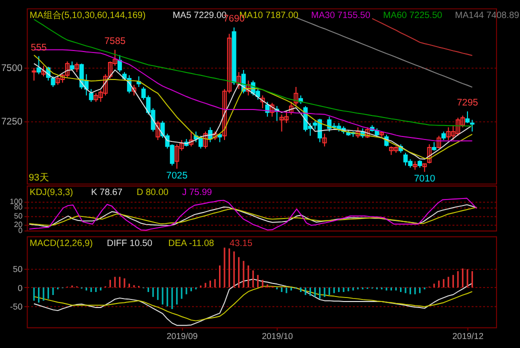 This screenshot has height=348, width=520. Describe the element at coordinates (12, 68) in the screenshot. I see `y-tick-label: 7500` at that location.